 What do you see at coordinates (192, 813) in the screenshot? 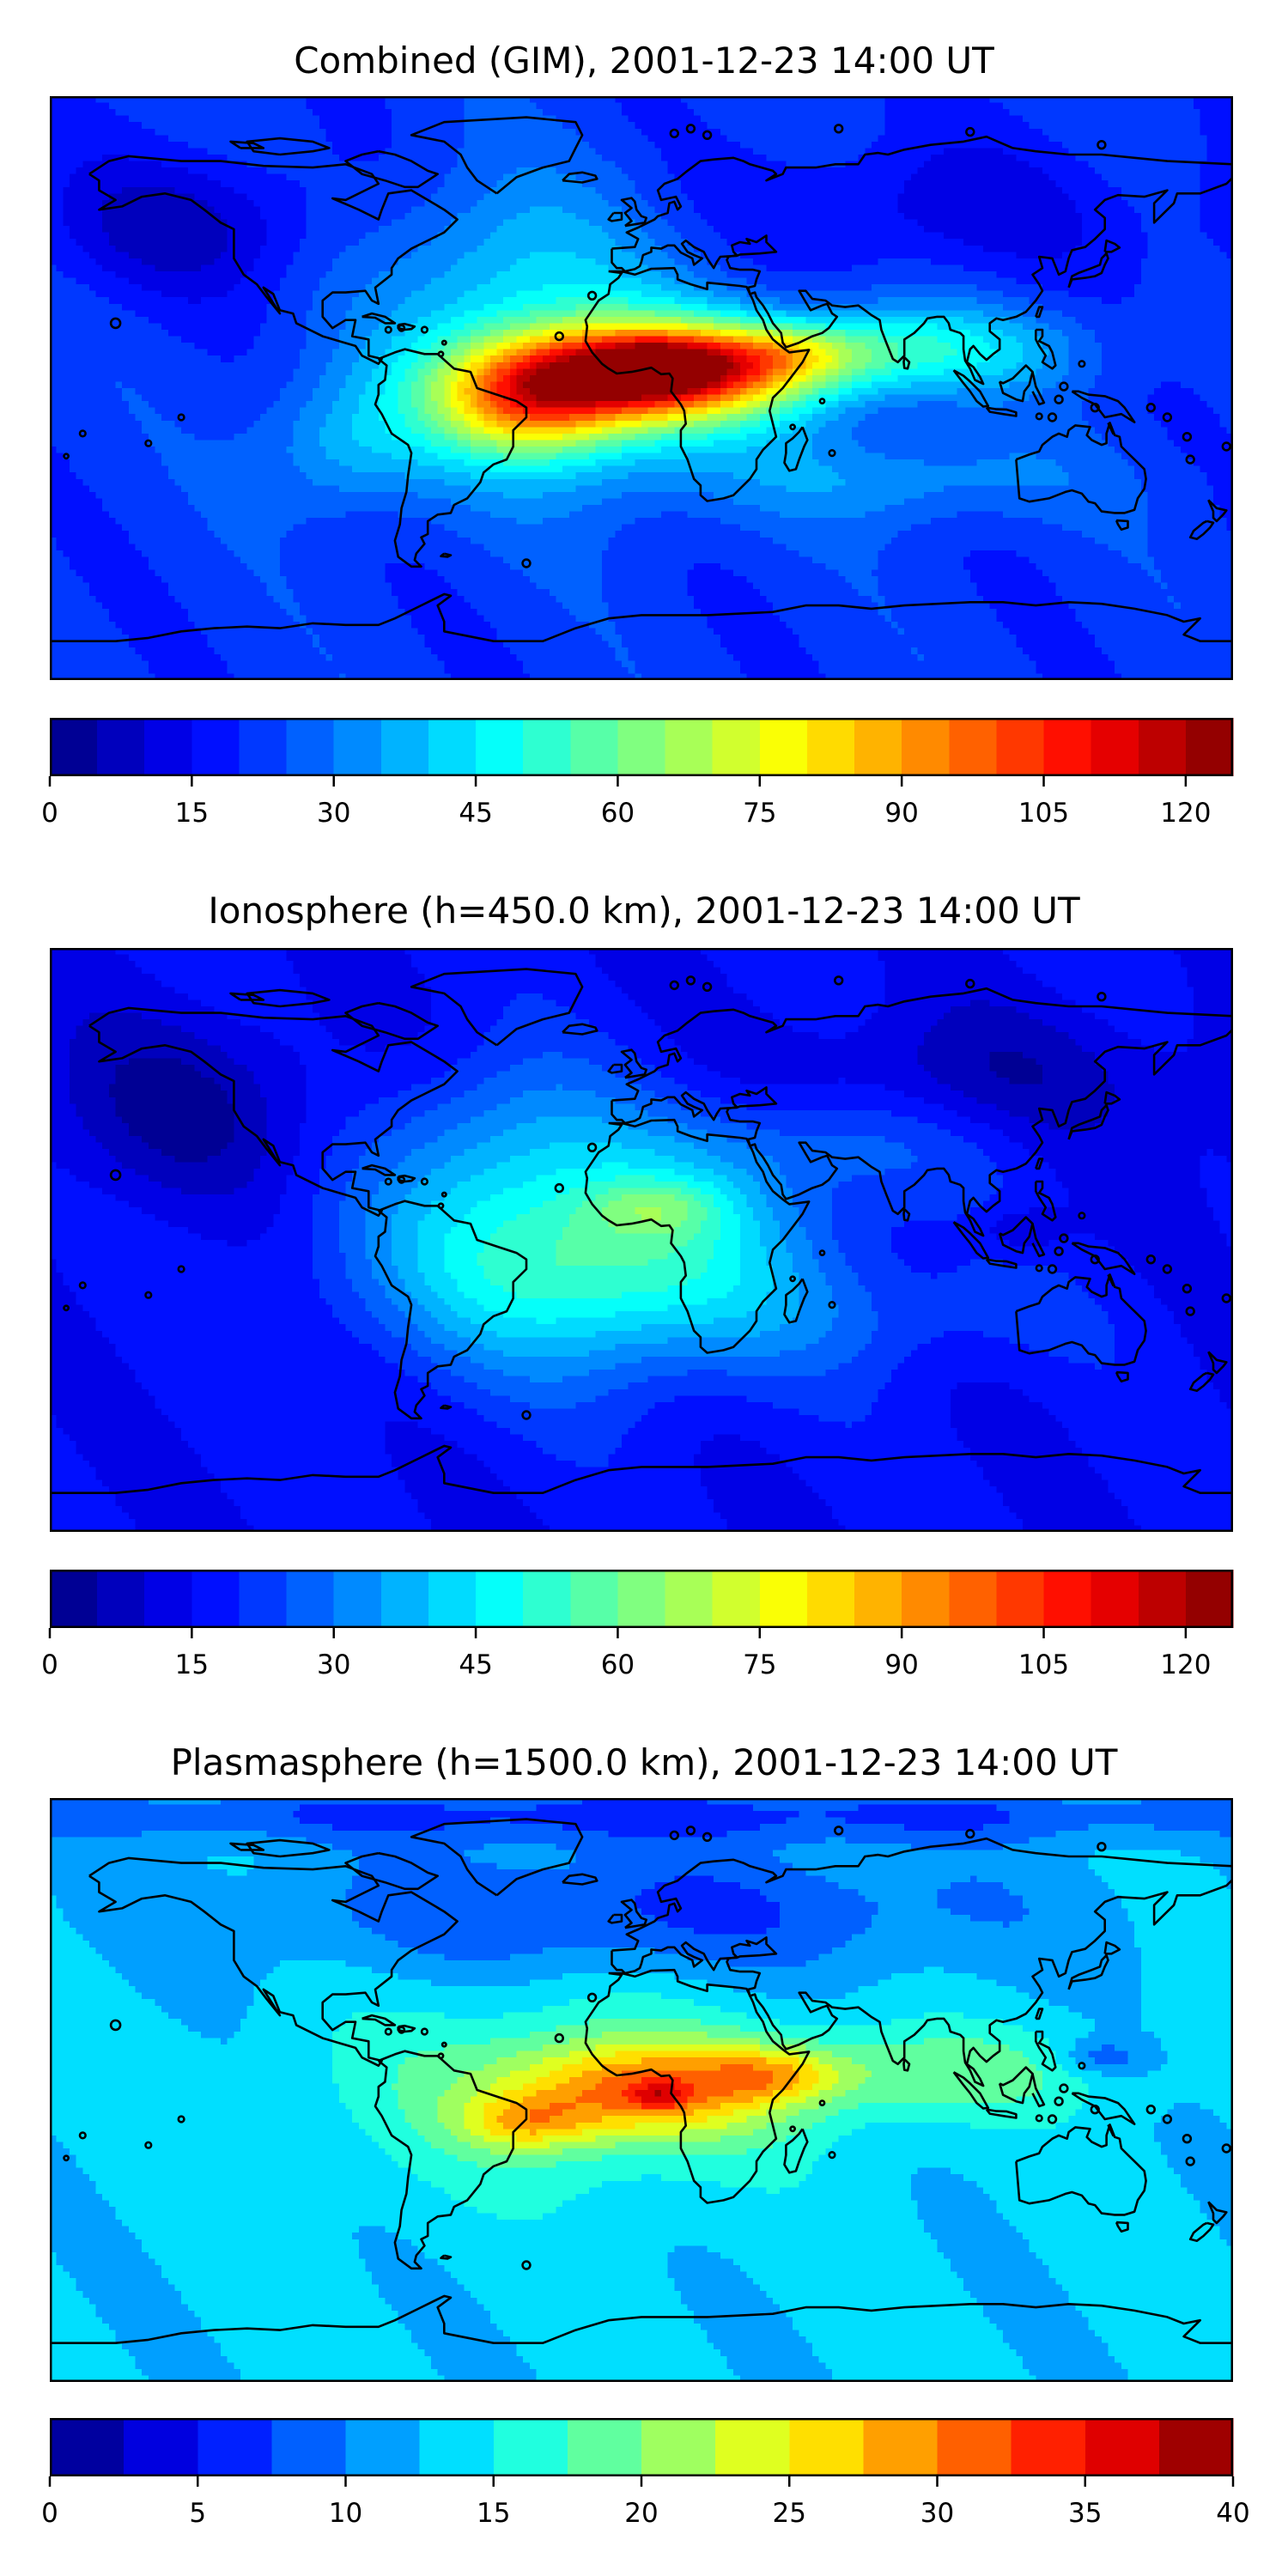
I see `colorbar-tick-label: 15` at bounding box center [192, 813].